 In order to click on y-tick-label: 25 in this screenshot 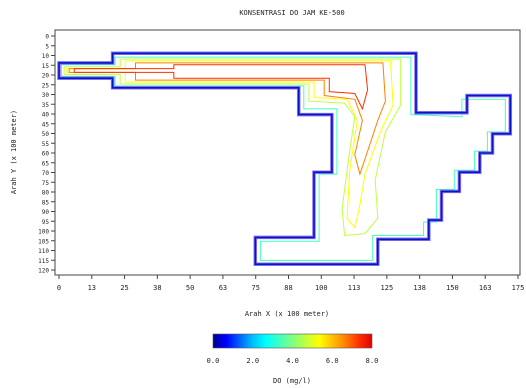, I will do `click(46, 85)`.